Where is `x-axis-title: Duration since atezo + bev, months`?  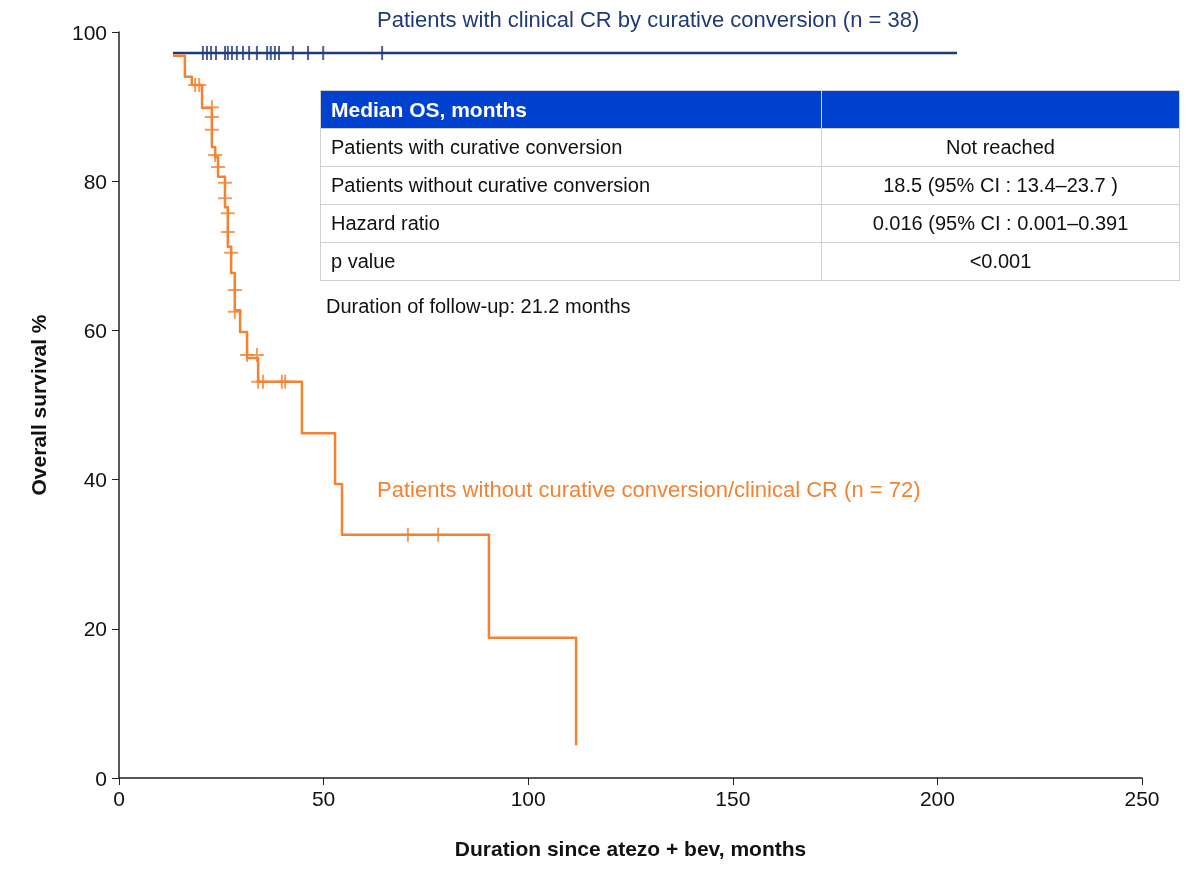
x-axis-title: Duration since atezo + bev, months is located at coordinates (630, 848).